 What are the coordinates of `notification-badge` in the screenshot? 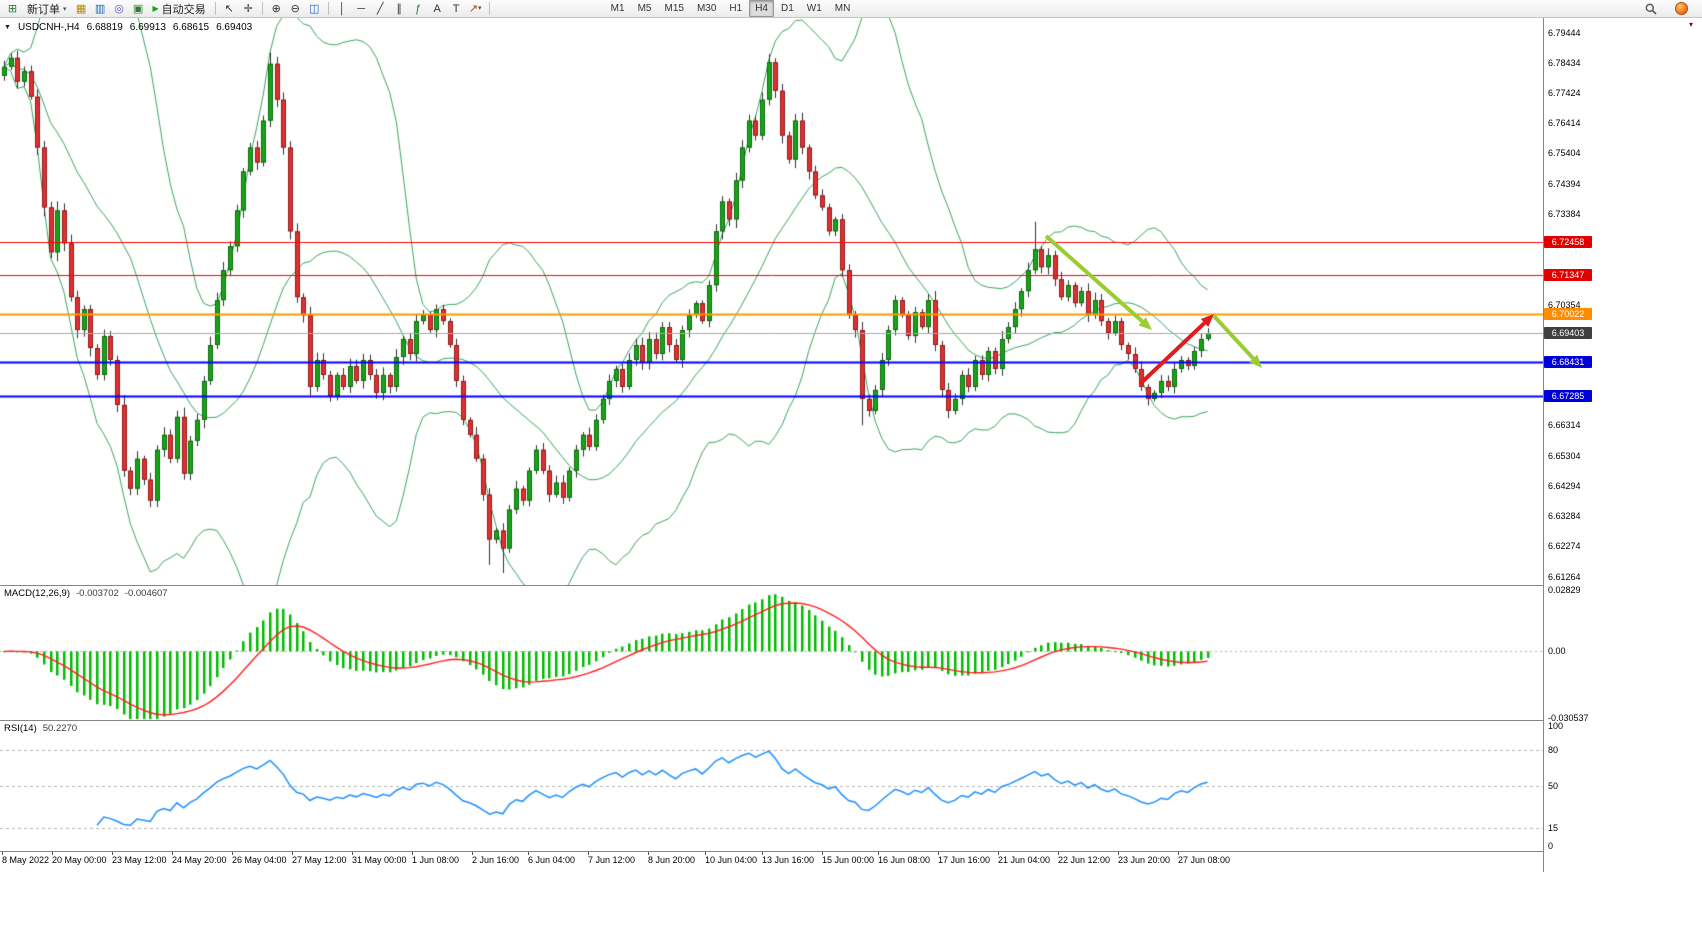 It's located at (1681, 8).